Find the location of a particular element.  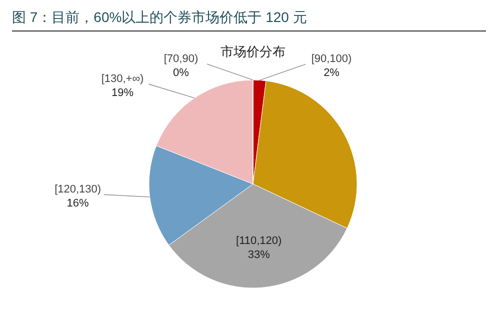

chart-title: 图 7：目前，60%以上的个券市场价低于 120 元 is located at coordinates (159, 17).